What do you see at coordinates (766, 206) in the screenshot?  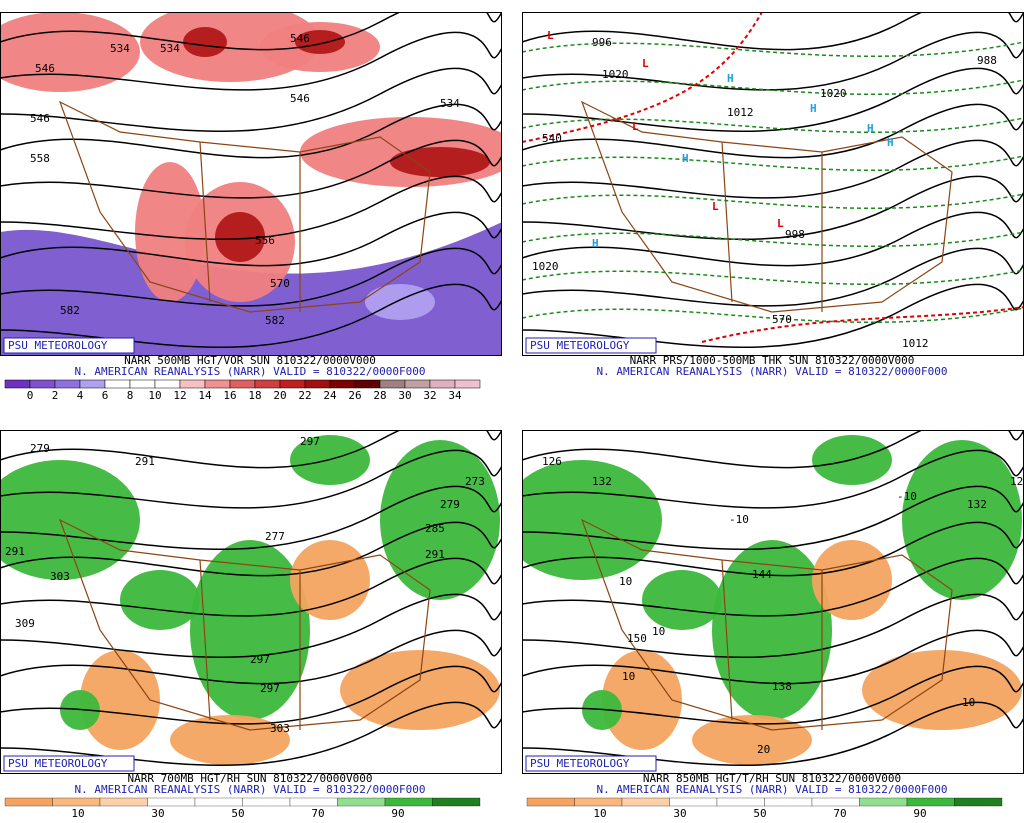 I see `political-boundary` at bounding box center [766, 206].